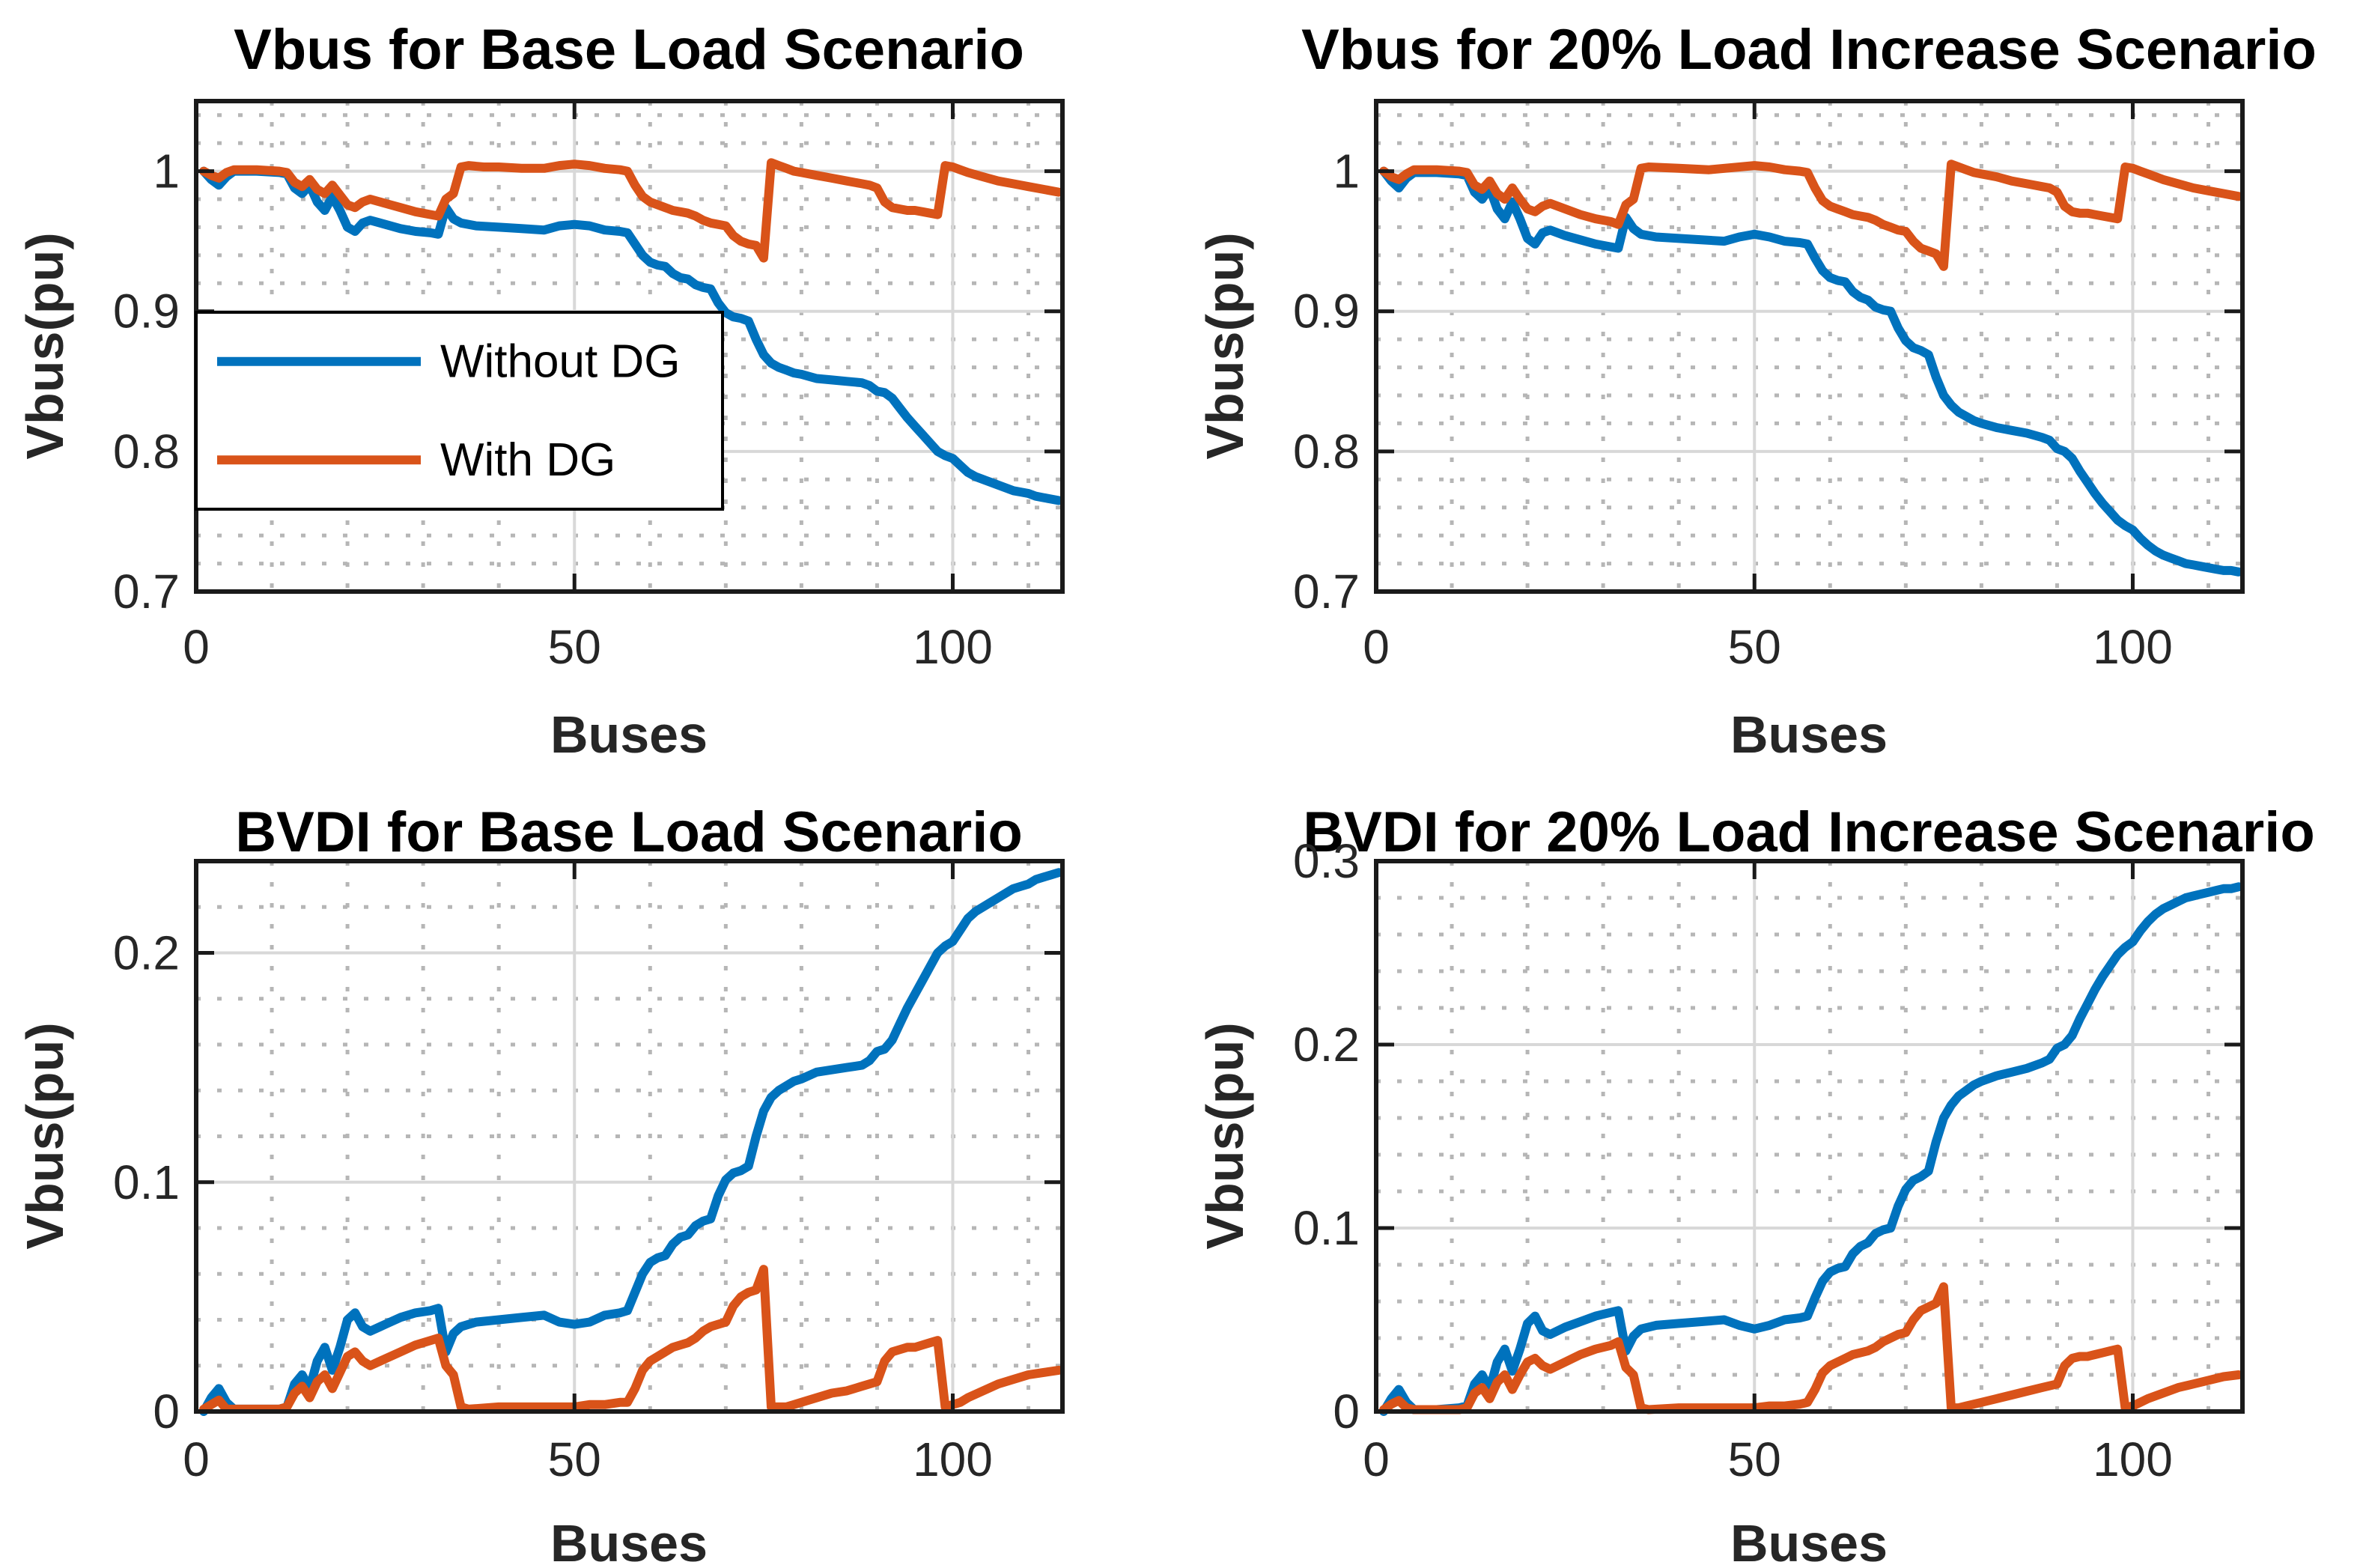  I want to click on legend-label: With DG, so click(527, 460).